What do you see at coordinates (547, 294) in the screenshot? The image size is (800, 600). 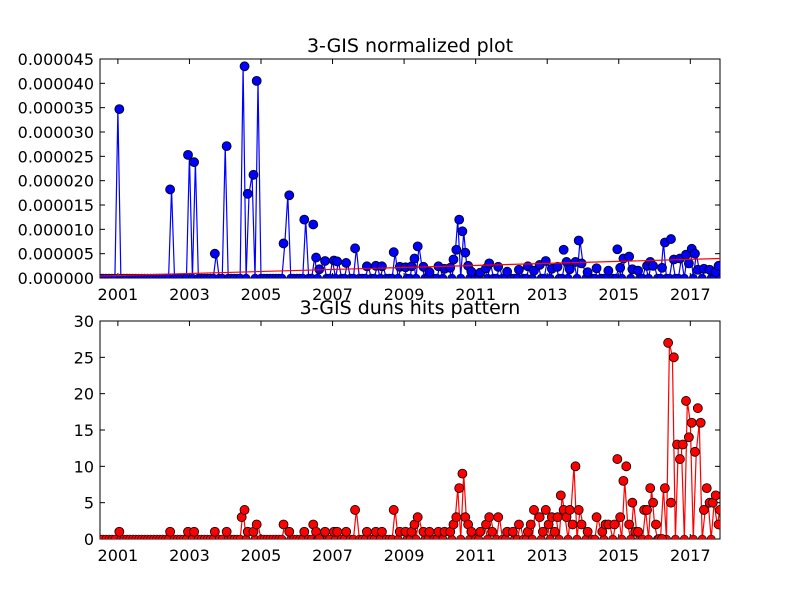 I see `top-xtick-label: 2013` at bounding box center [547, 294].